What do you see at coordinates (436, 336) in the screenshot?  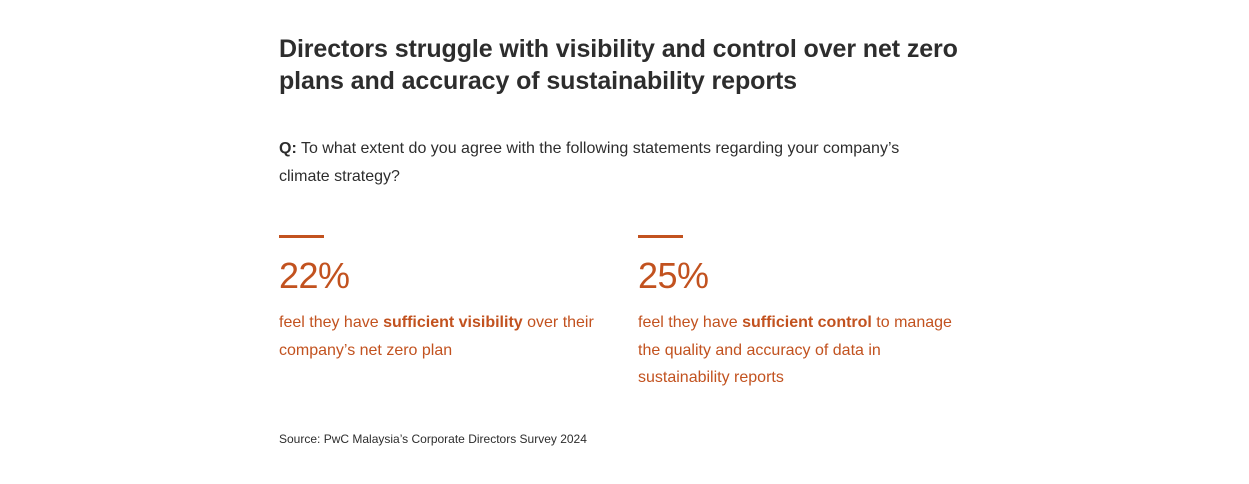 I see `stat-desc-after: over their company’s net zero plan` at bounding box center [436, 336].